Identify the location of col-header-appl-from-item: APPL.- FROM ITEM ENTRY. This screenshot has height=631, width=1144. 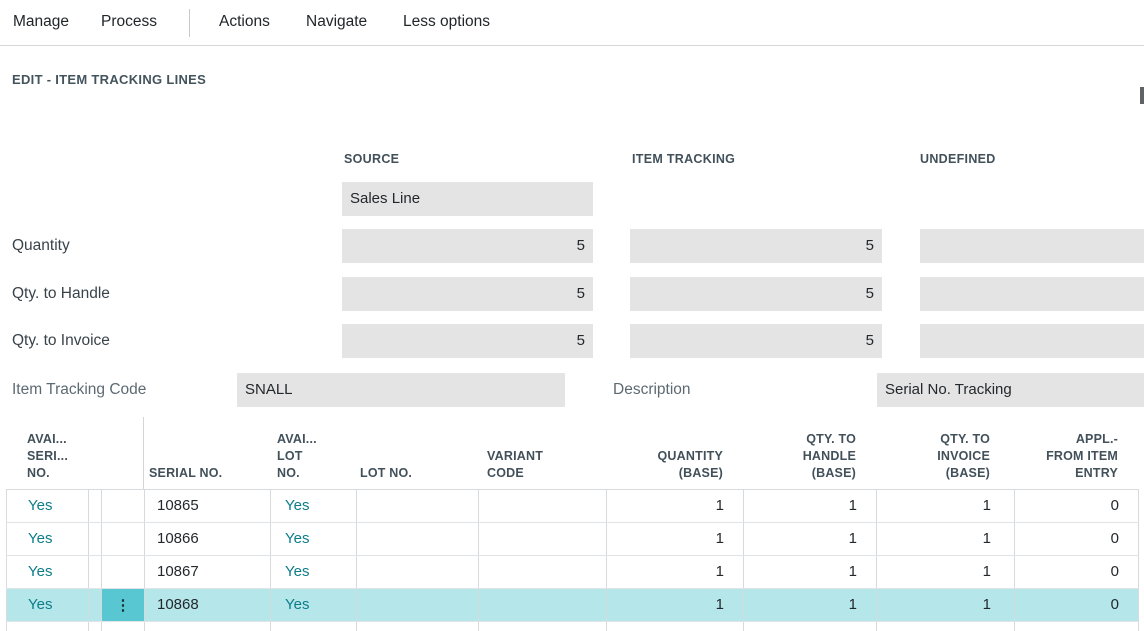
(1082, 456).